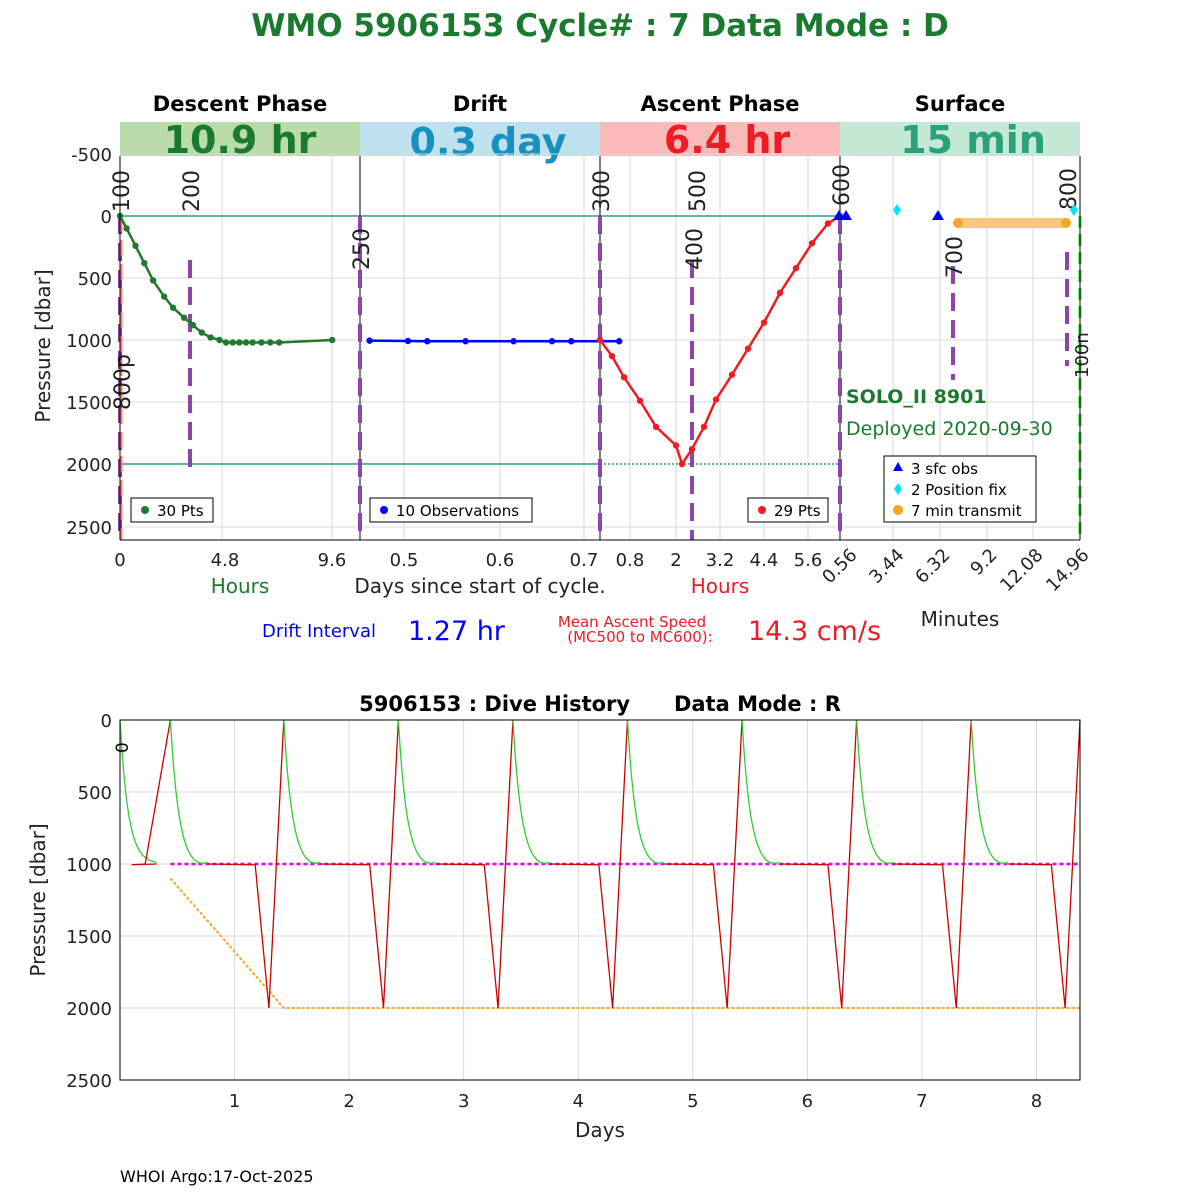 This screenshot has height=1200, width=1200. I want to click on svg-text: 7 min transmit, so click(966, 511).